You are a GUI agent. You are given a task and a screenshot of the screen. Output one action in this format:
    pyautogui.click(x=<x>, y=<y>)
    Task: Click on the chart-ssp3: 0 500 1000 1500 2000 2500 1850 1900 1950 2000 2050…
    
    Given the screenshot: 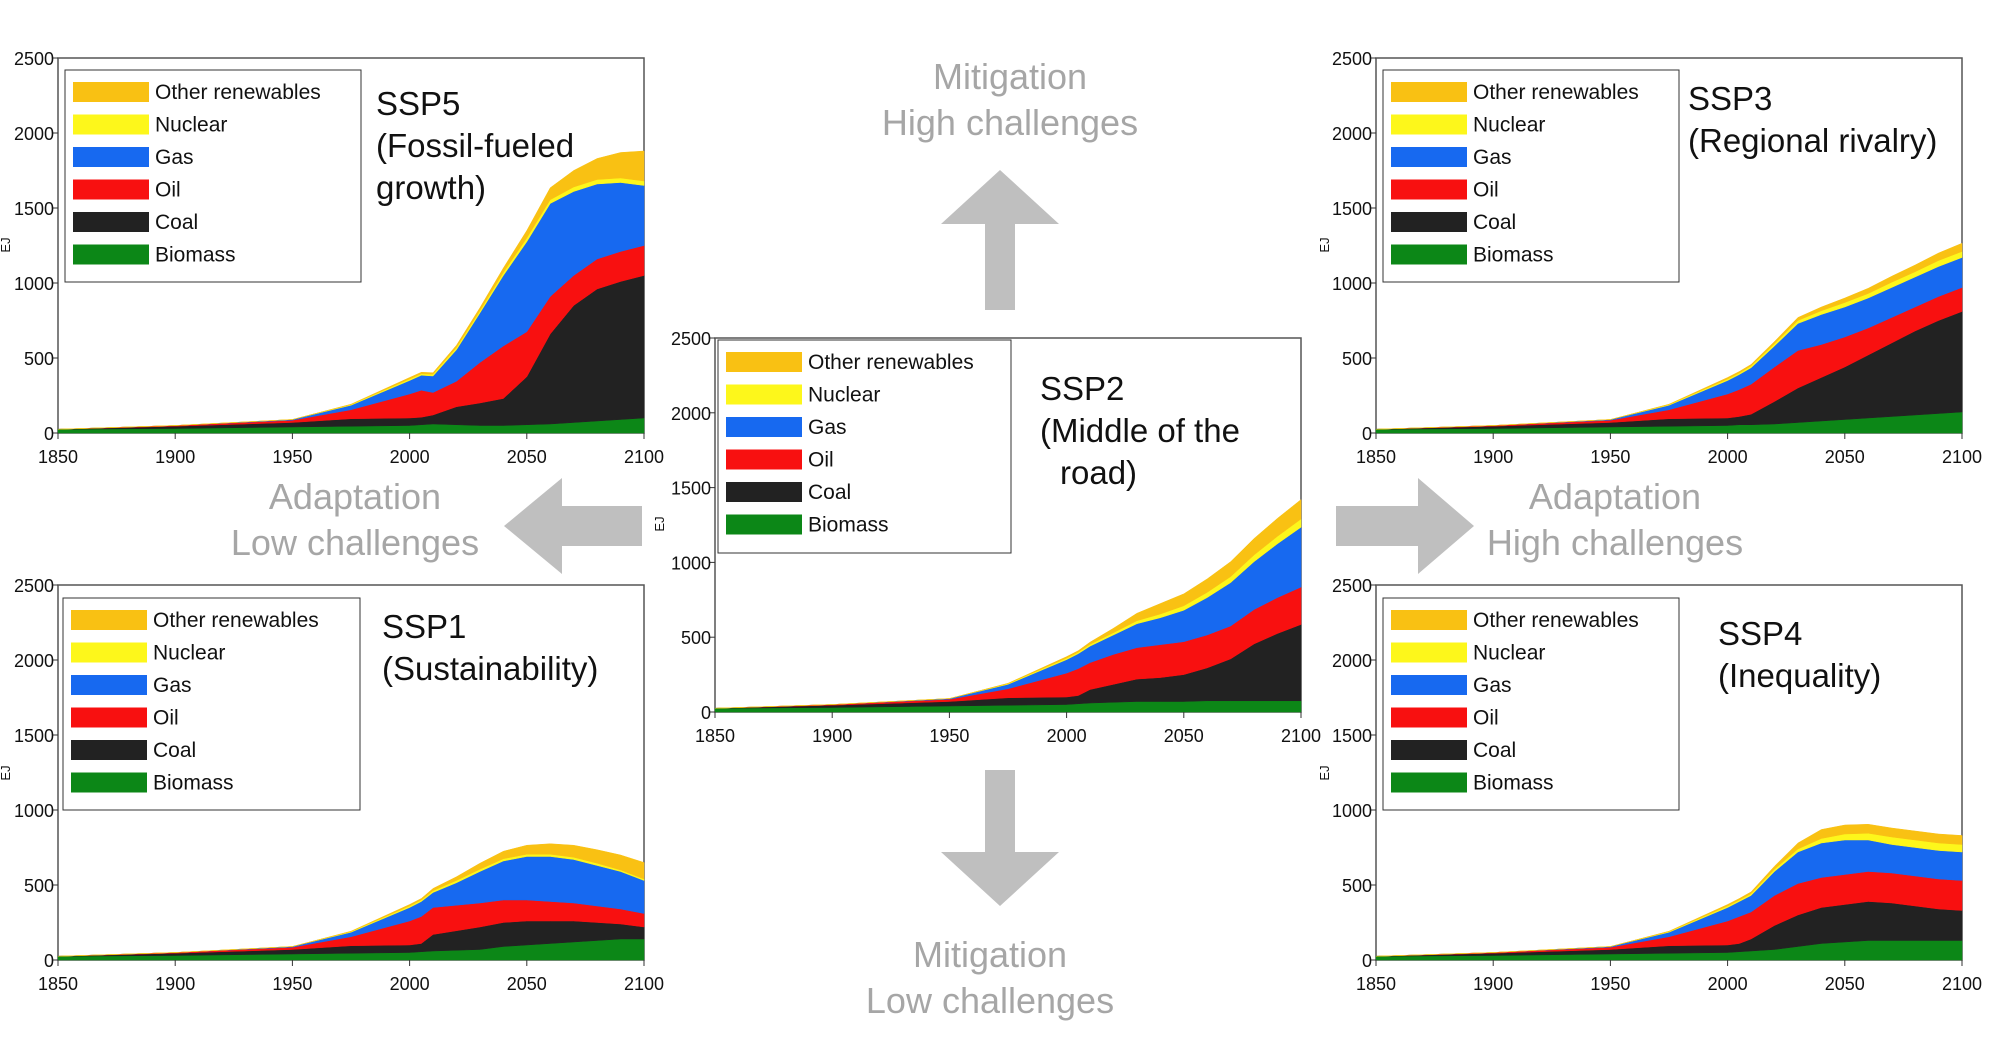 What is the action you would take?
    pyautogui.click(x=1649, y=258)
    